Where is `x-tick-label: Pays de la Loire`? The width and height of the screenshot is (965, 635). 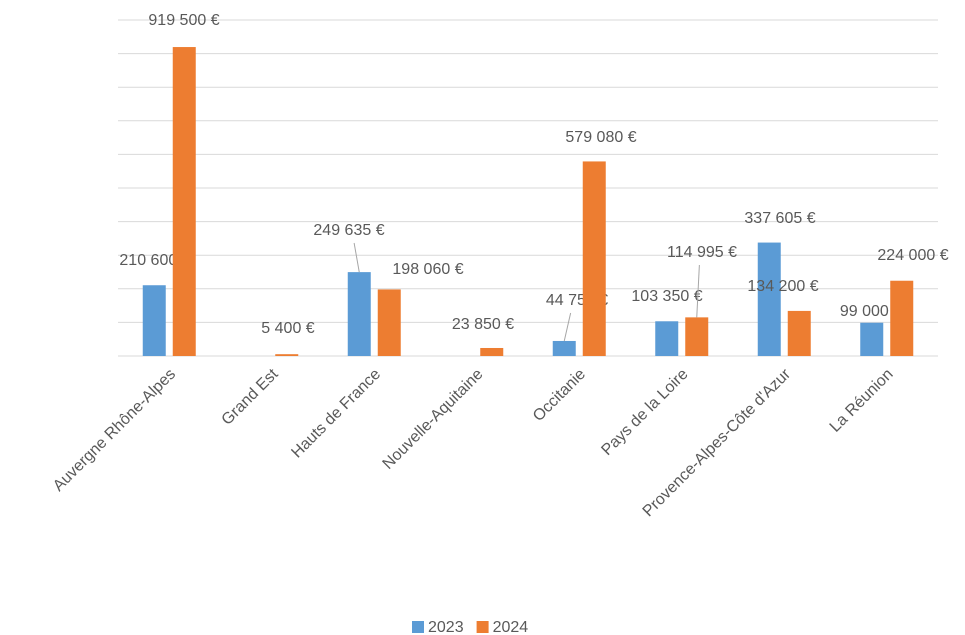 x-tick-label: Pays de la Loire is located at coordinates (644, 412).